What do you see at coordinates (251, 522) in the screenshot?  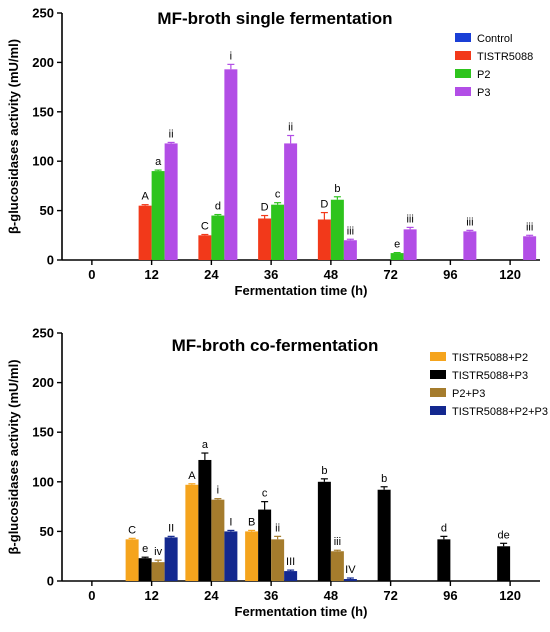 I see `significance-label: B` at bounding box center [251, 522].